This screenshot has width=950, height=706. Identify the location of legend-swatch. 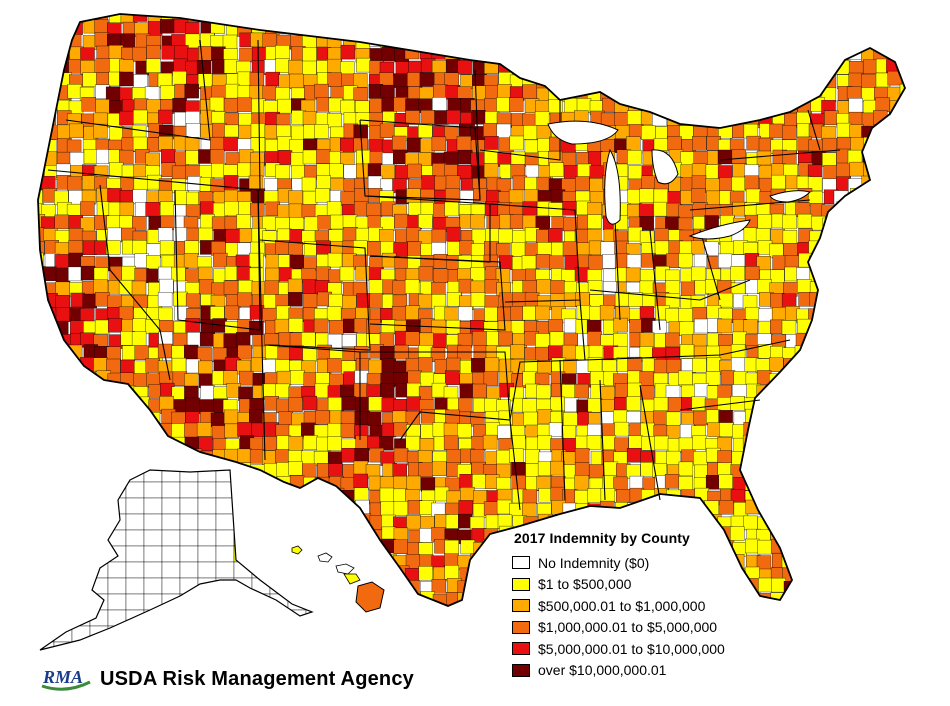
(521, 606).